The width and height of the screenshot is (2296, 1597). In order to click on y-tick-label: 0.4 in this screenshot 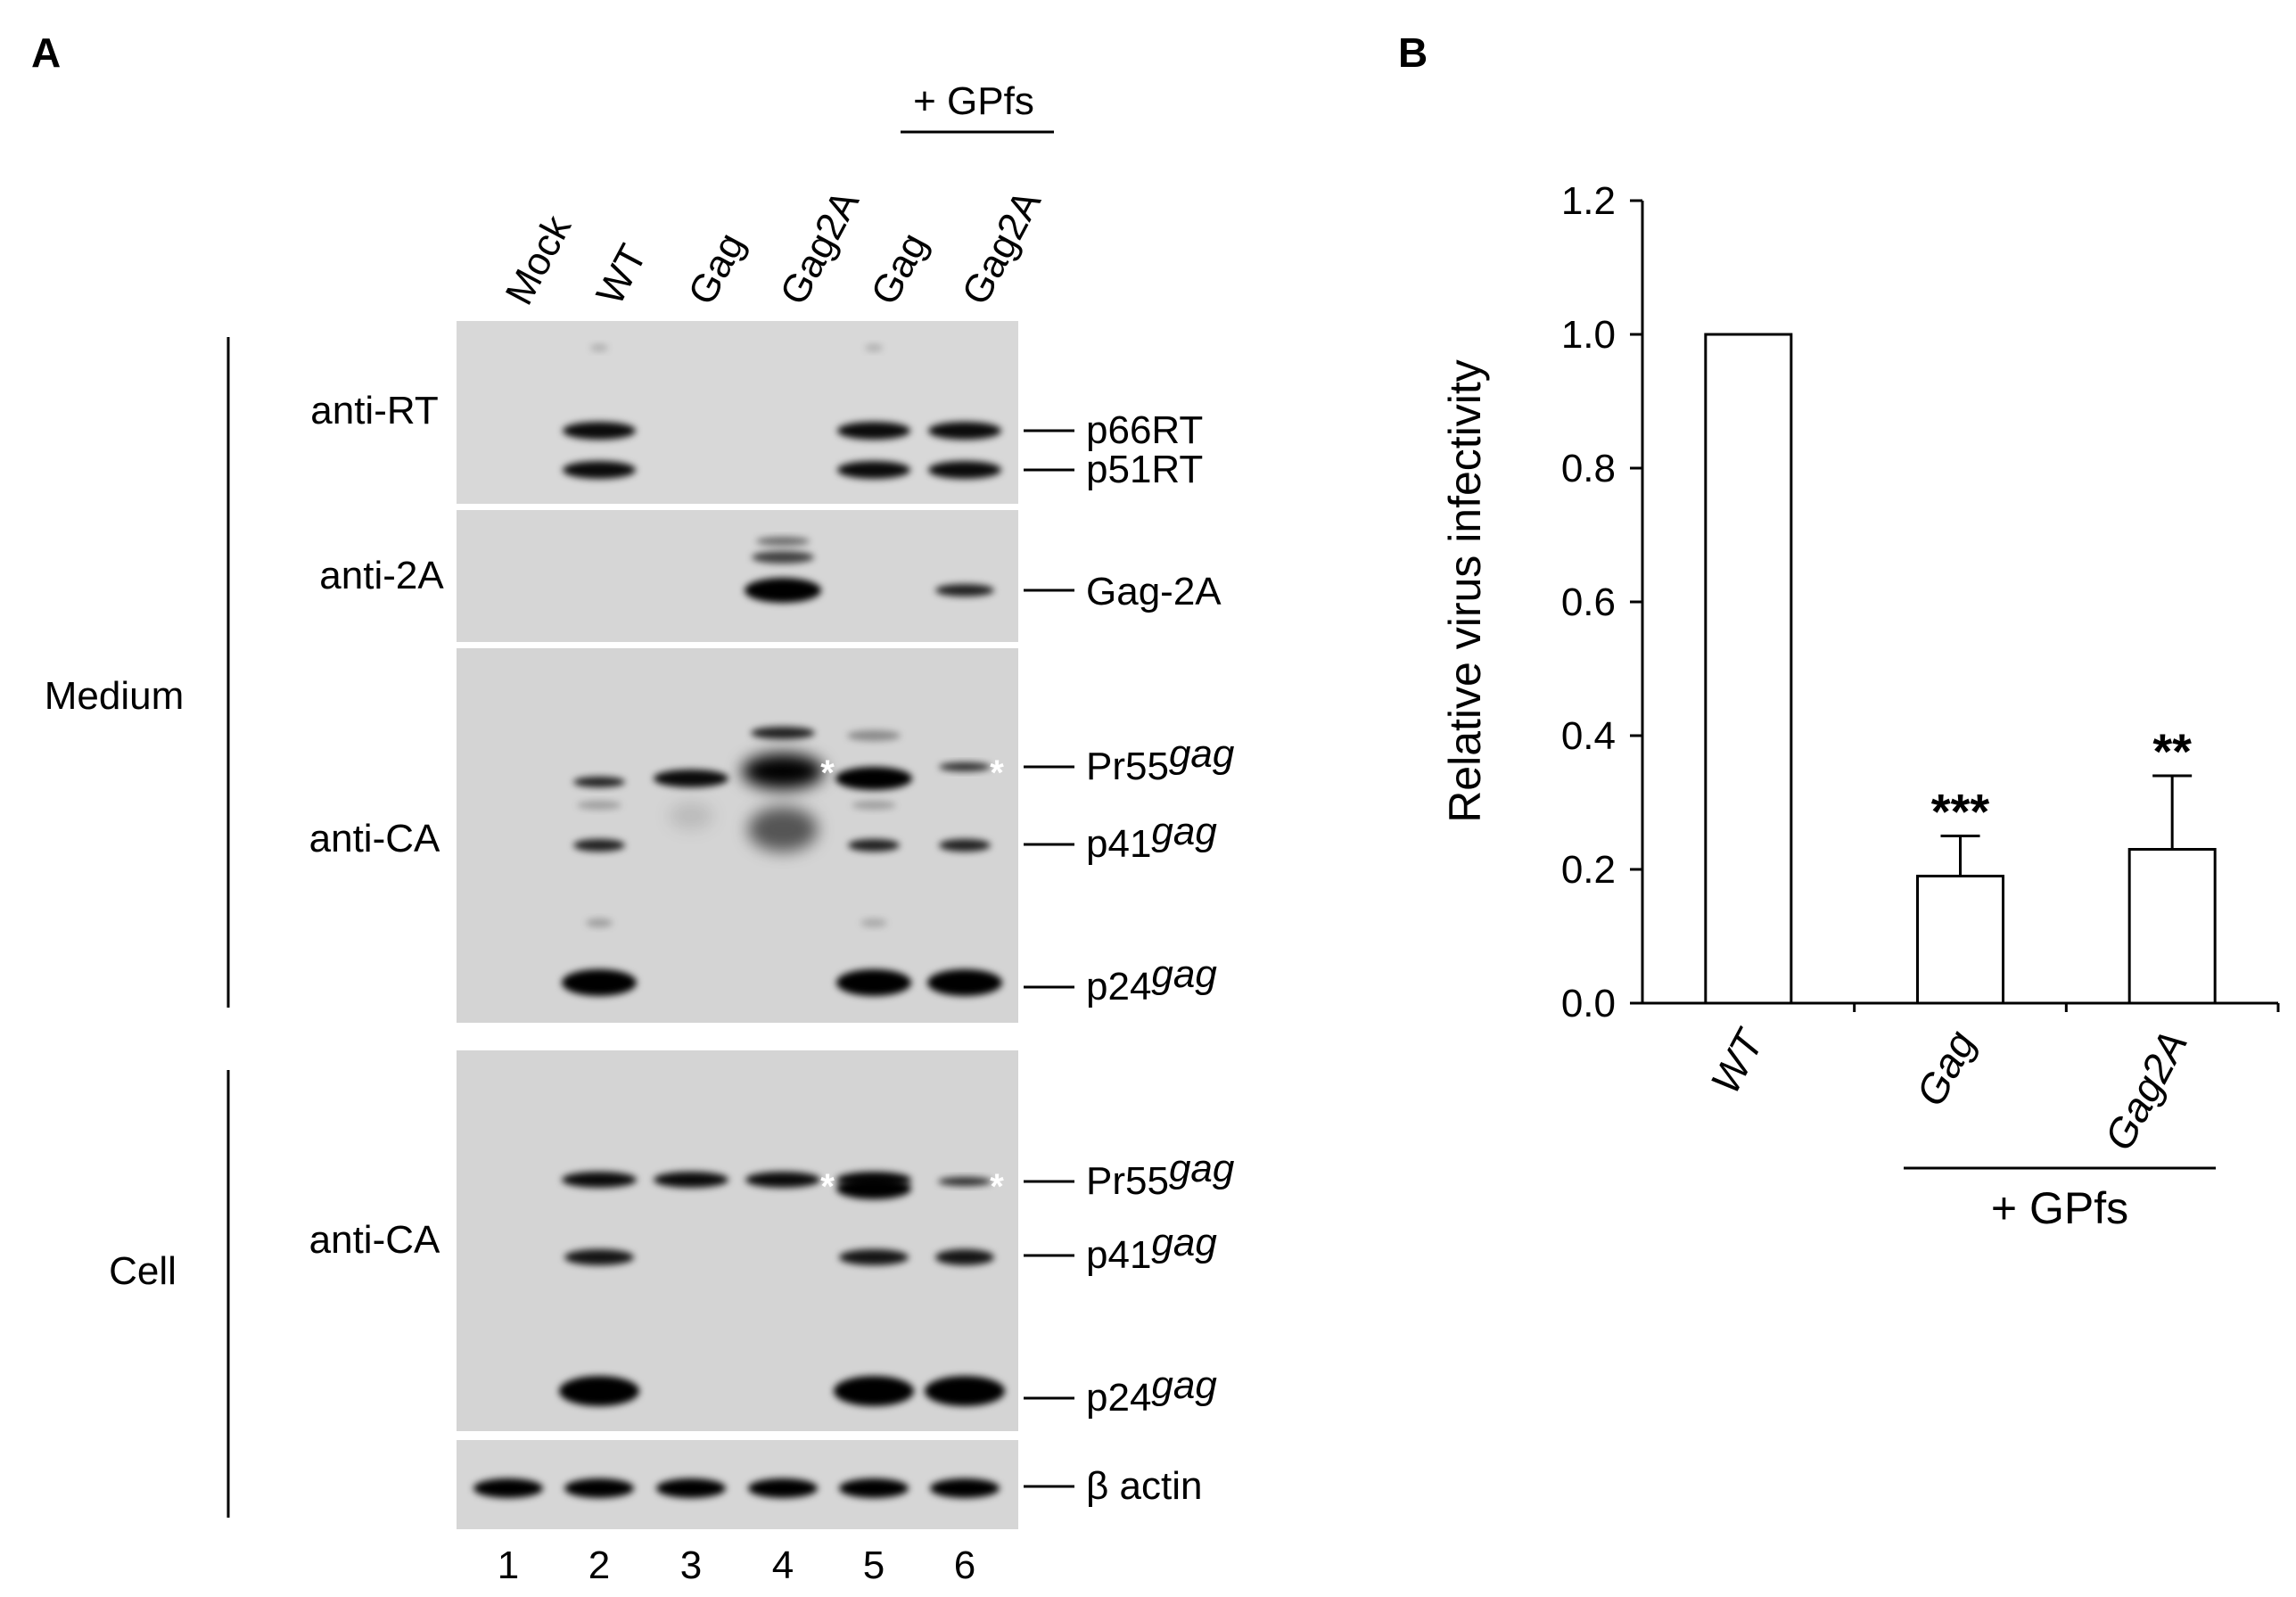, I will do `click(1588, 736)`.